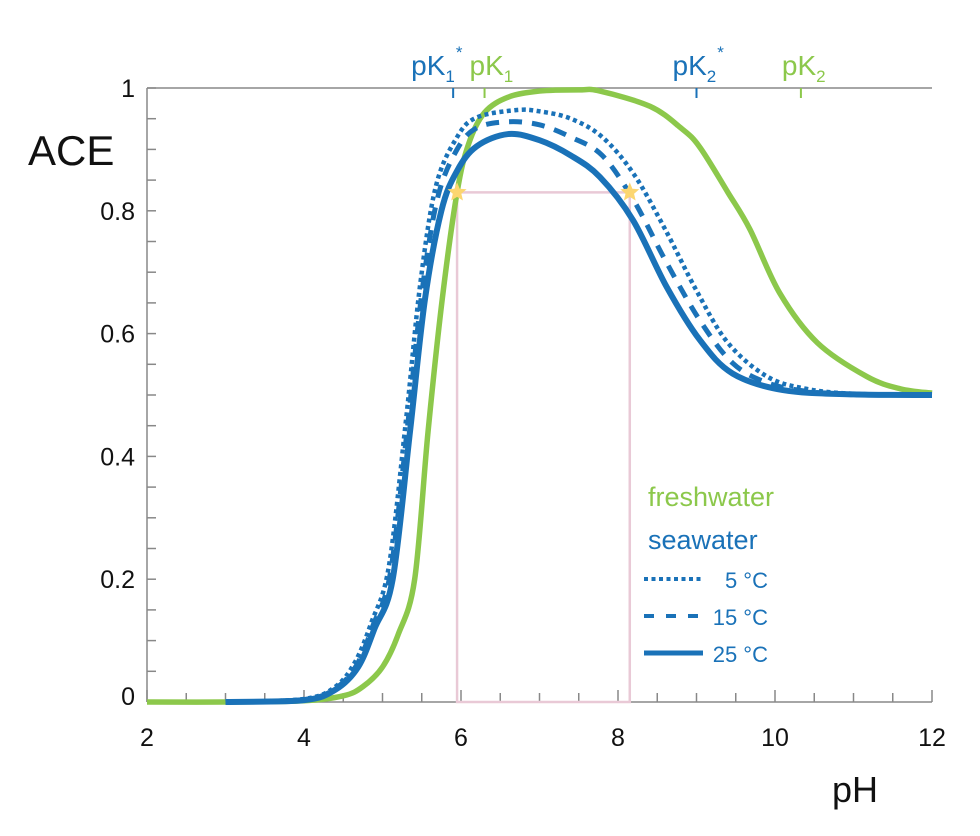  I want to click on y-tick-label: 0.8, so click(117, 212).